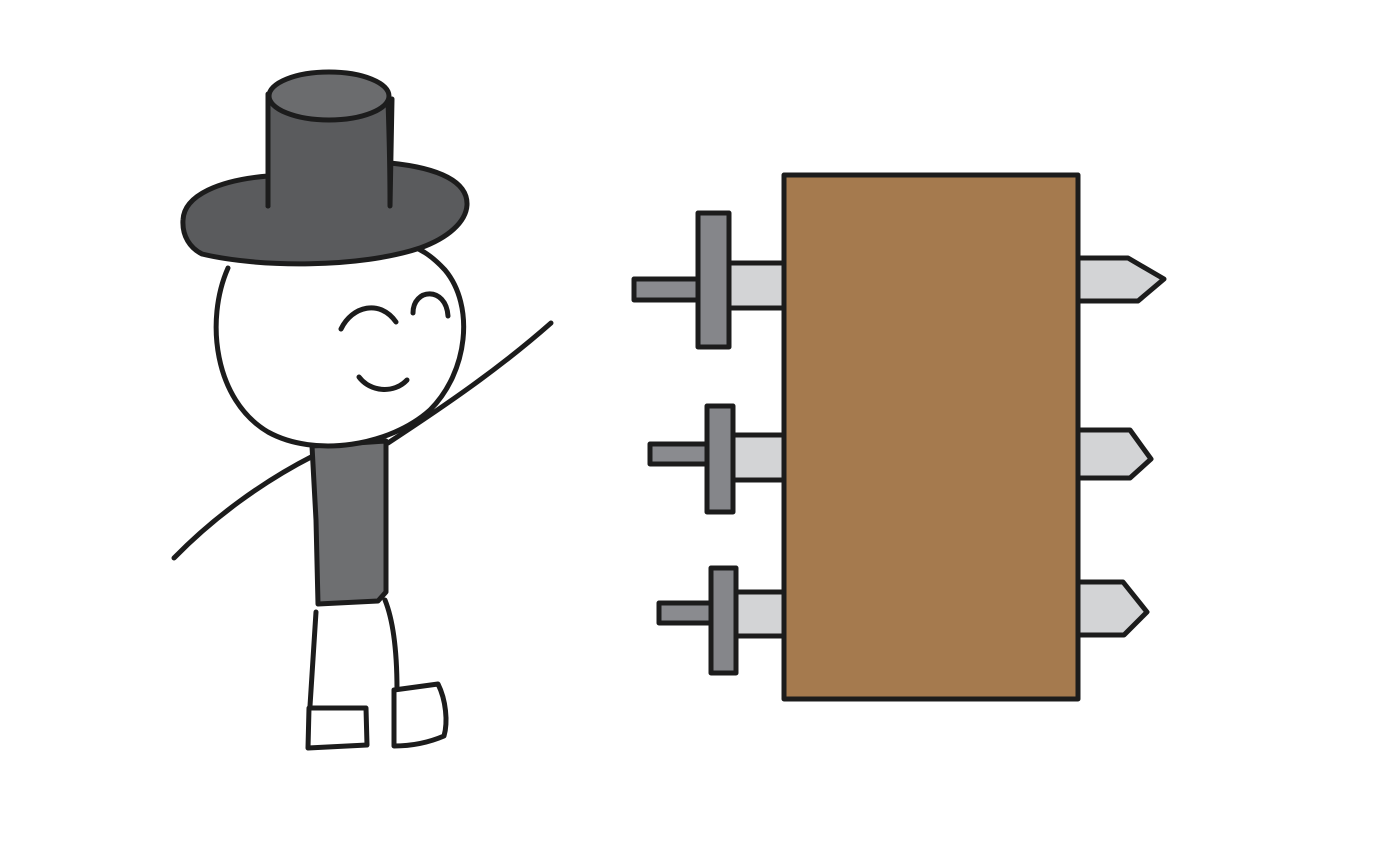 Image resolution: width=1399 pixels, height=852 pixels. I want to click on hat-crown-body, so click(330, 149).